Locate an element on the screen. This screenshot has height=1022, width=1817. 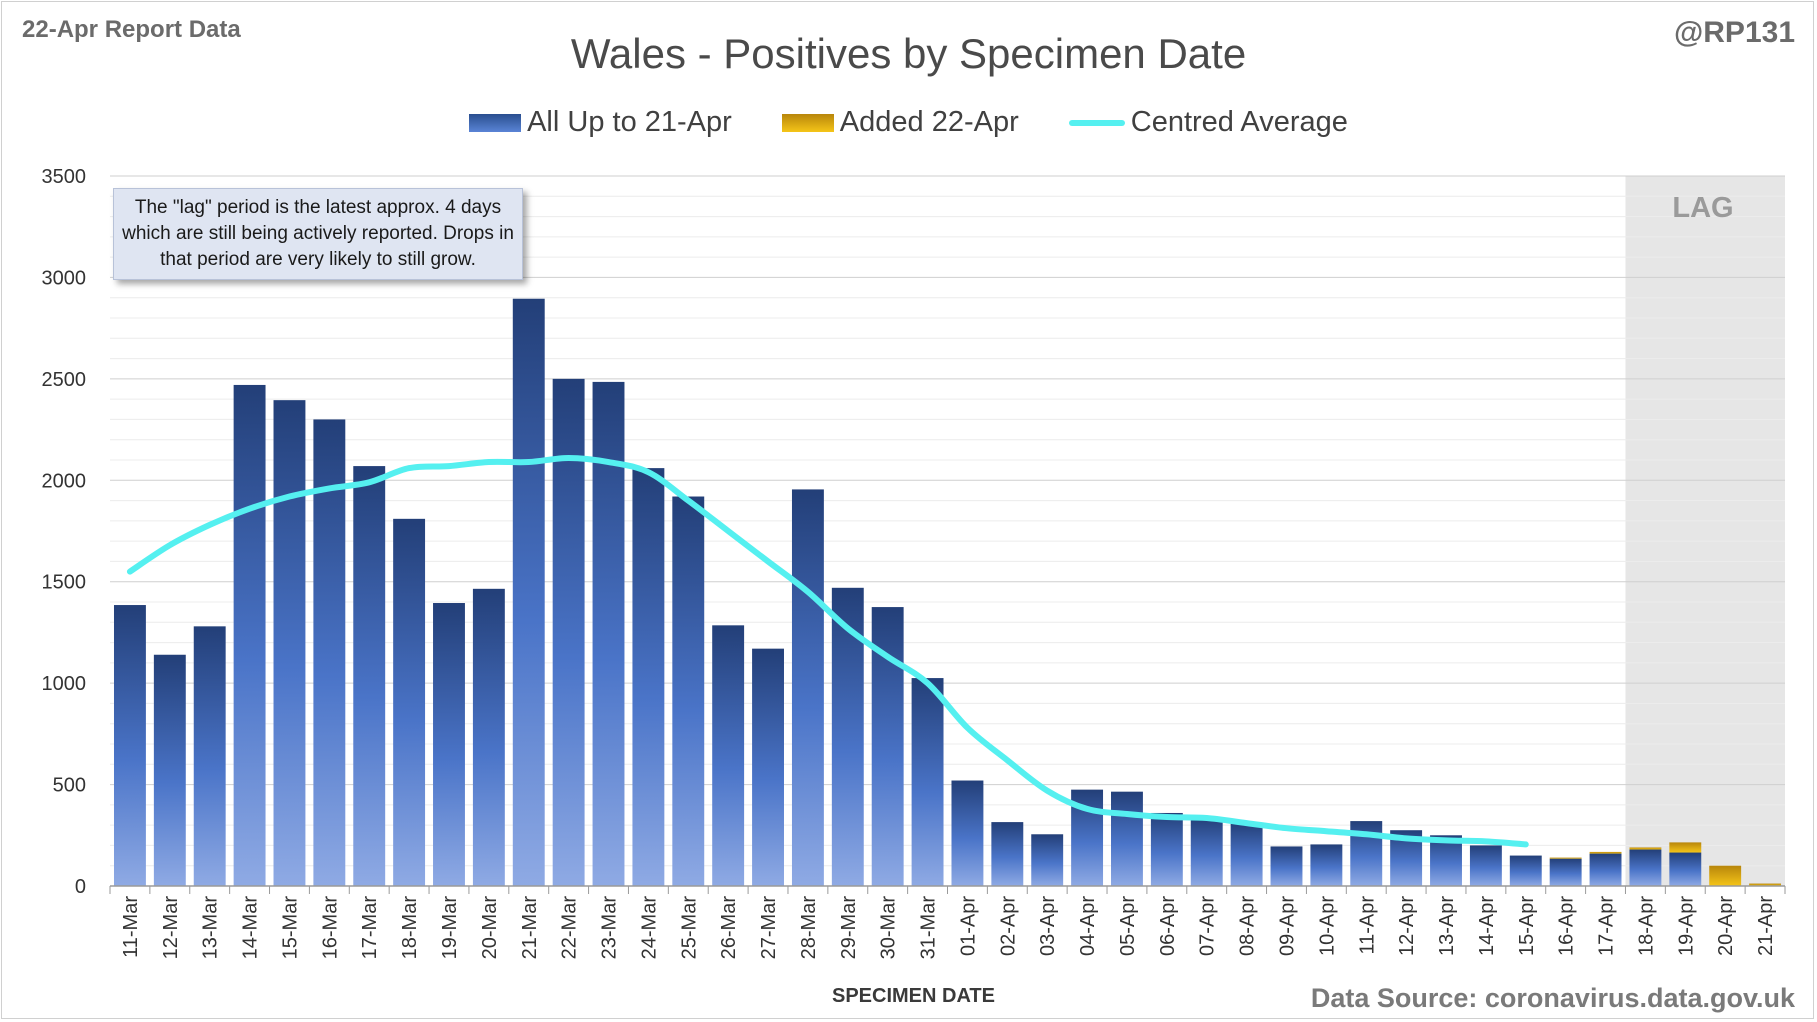
bar-all-19-Apr is located at coordinates (1685, 869).